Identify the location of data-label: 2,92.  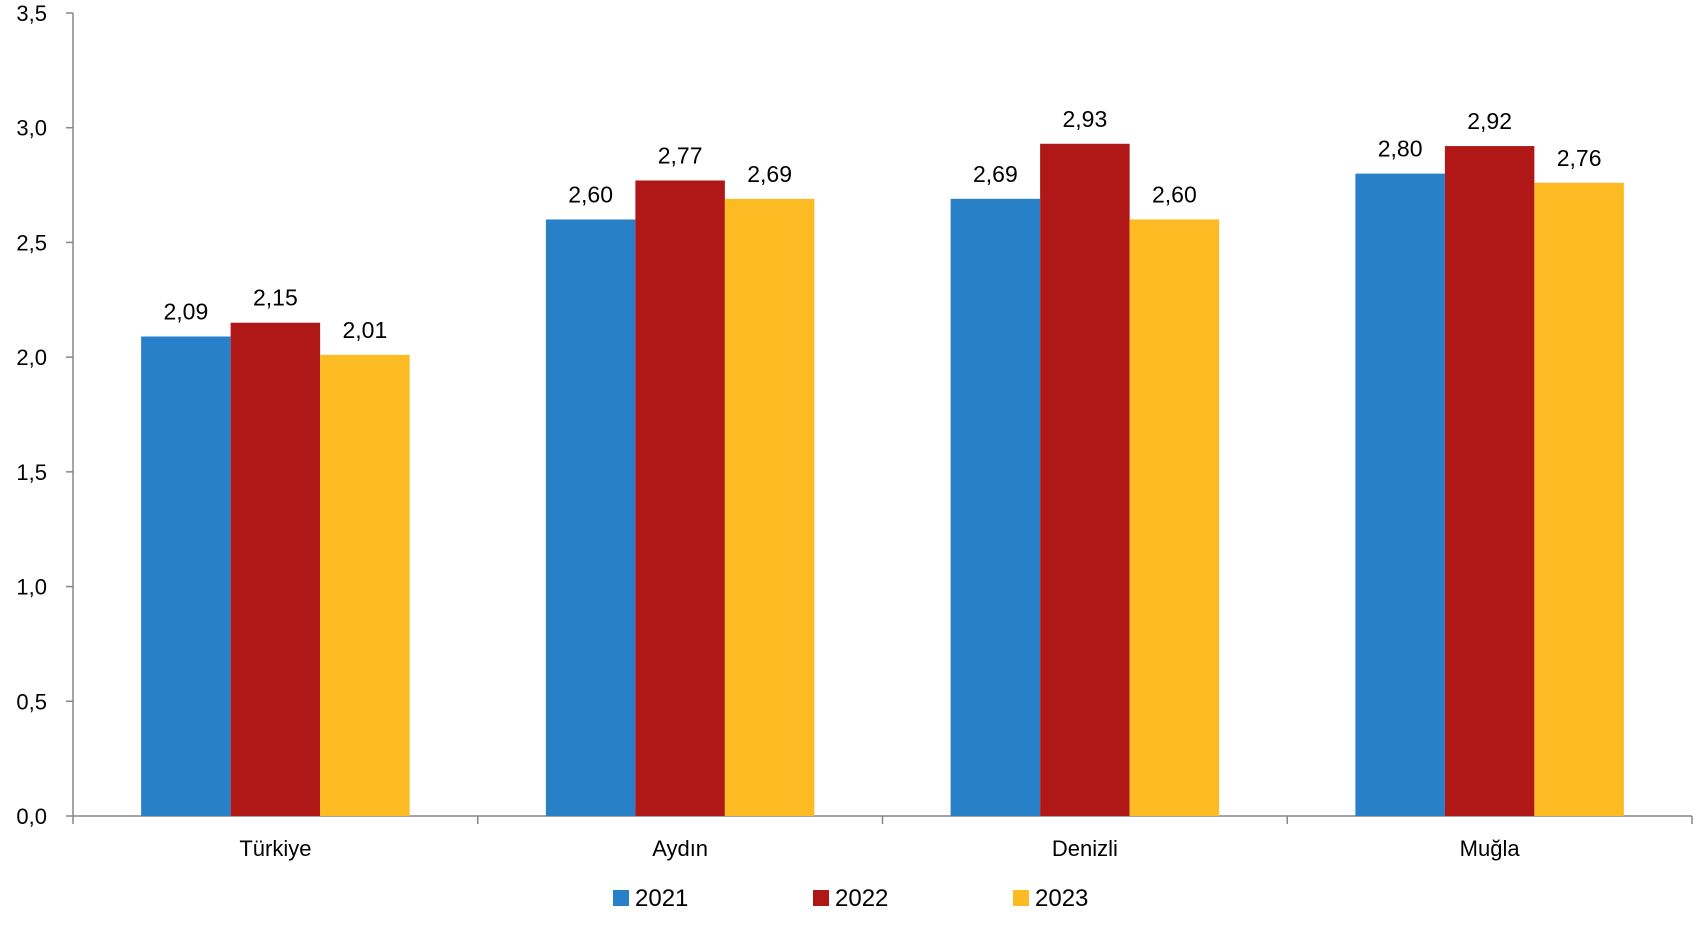
(1489, 121).